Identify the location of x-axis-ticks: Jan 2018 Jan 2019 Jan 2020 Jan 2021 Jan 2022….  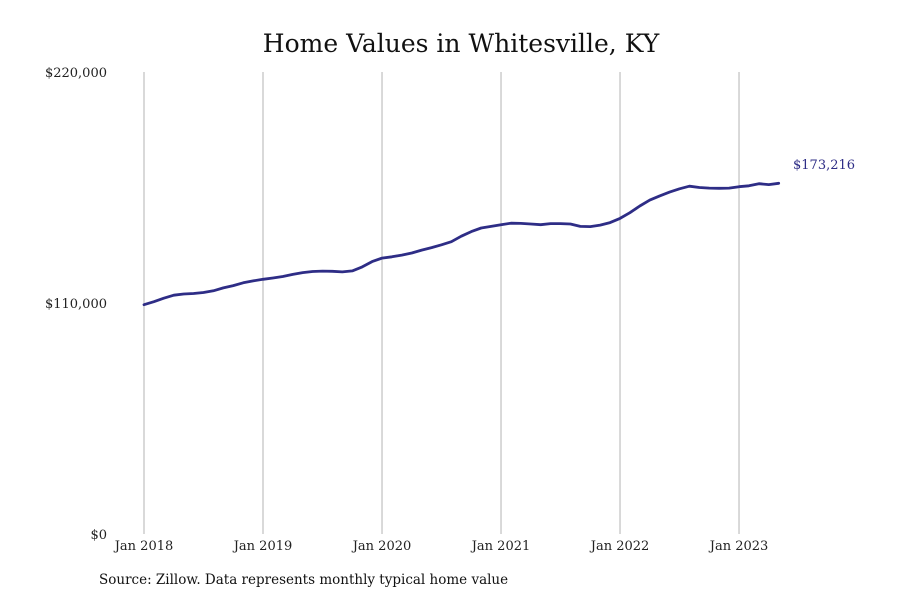
(441, 546).